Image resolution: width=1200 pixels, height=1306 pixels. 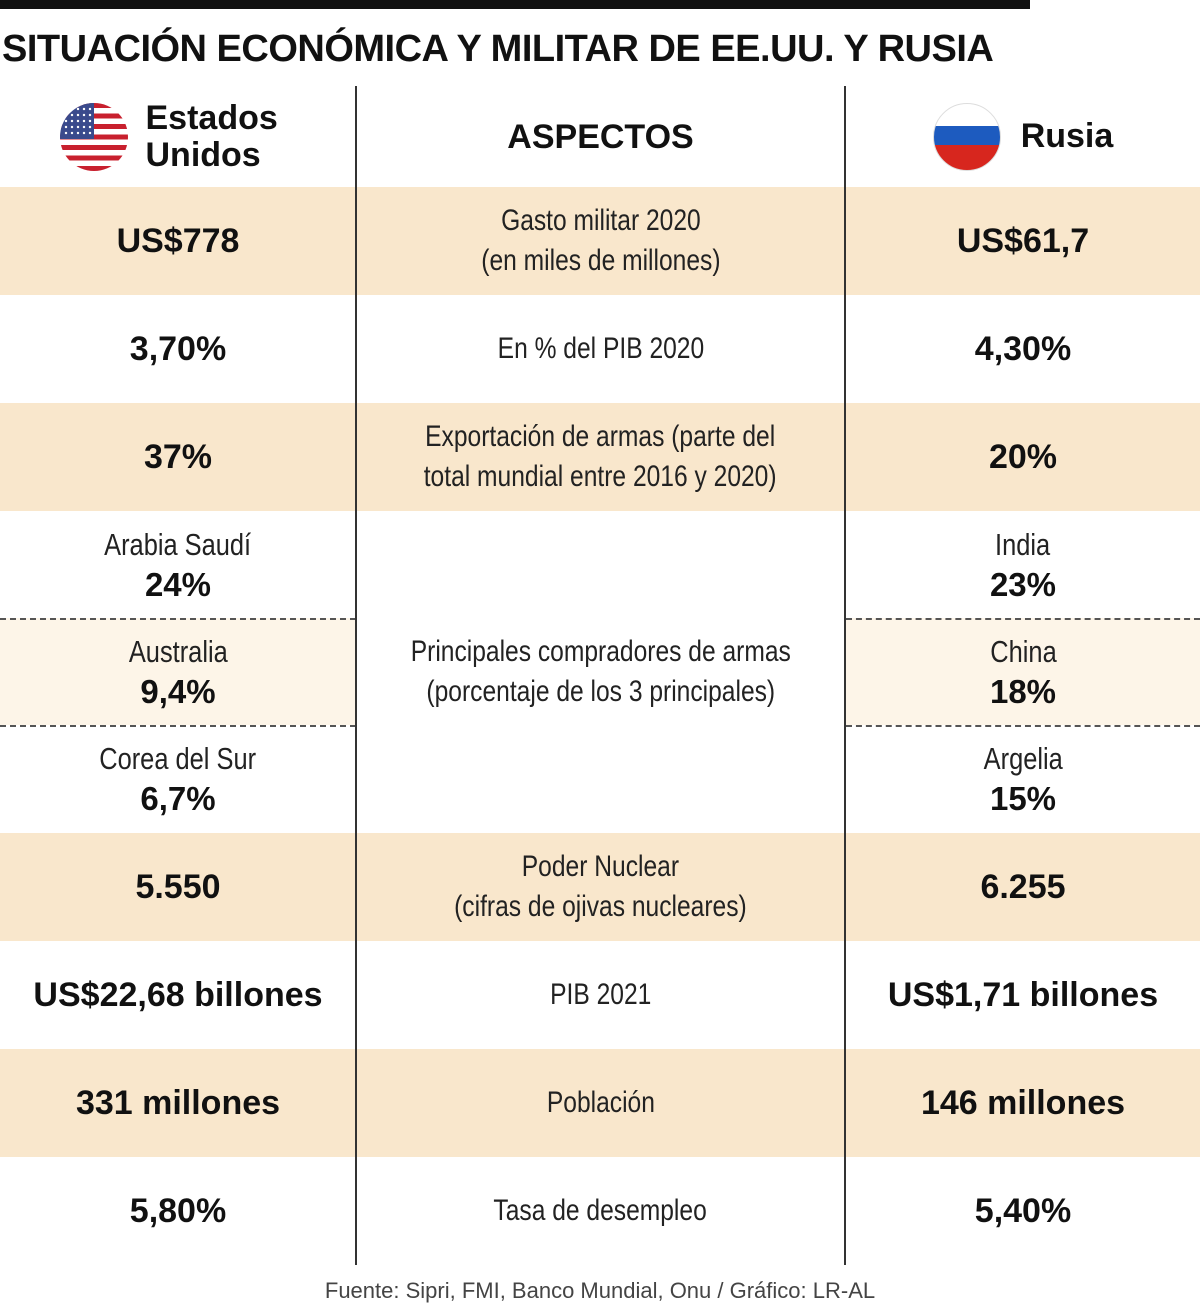 I want to click on header-aspects: ASPECTOS, so click(x=600, y=136).